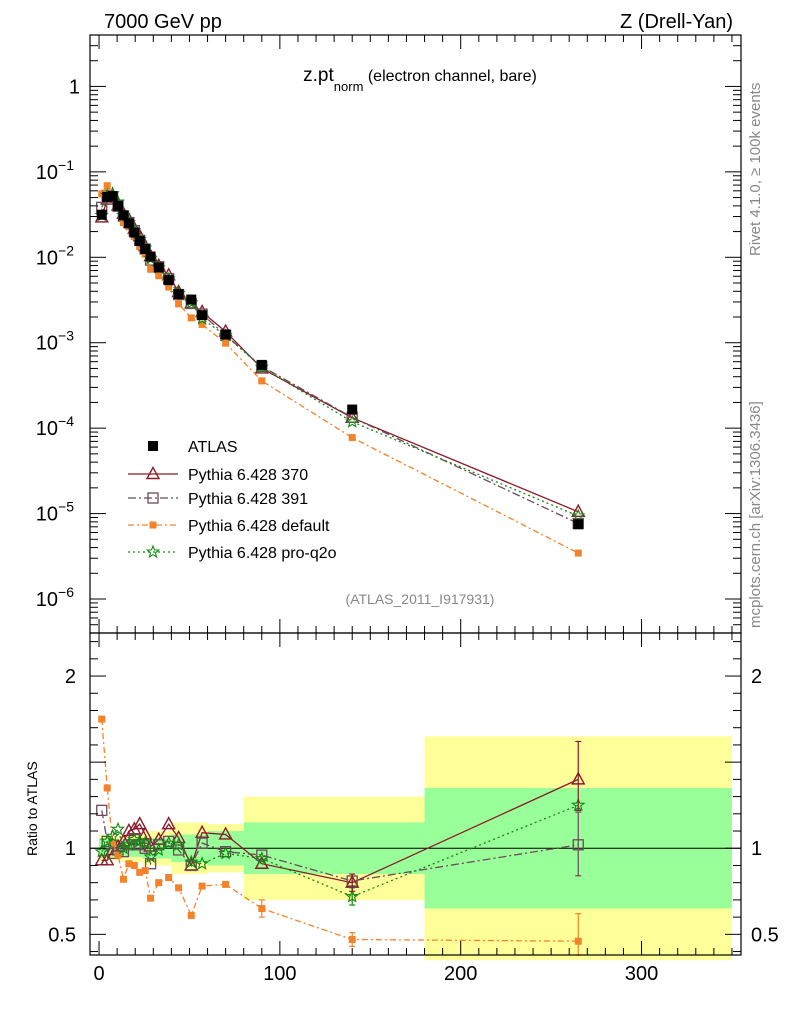 The width and height of the screenshot is (786, 1024). What do you see at coordinates (248, 475) in the screenshot?
I see `legend-label-p370: Pythia 6.428 370` at bounding box center [248, 475].